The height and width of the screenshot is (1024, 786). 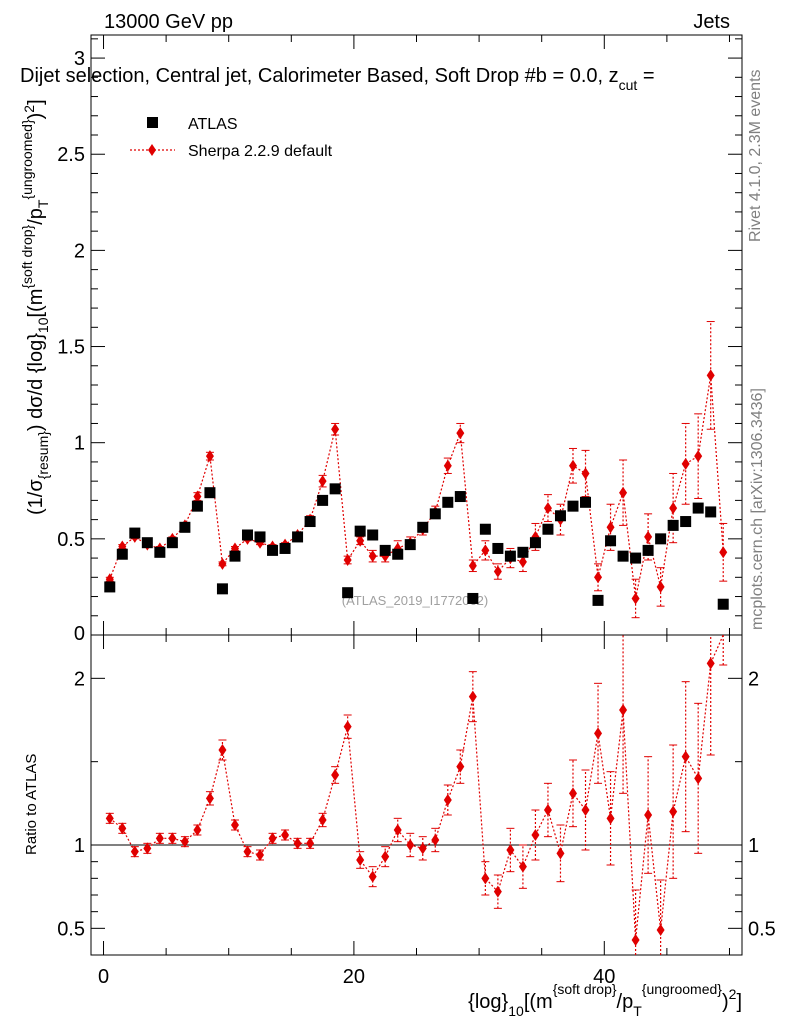 I want to click on main-y-tick-label: 1, so click(x=79, y=444).